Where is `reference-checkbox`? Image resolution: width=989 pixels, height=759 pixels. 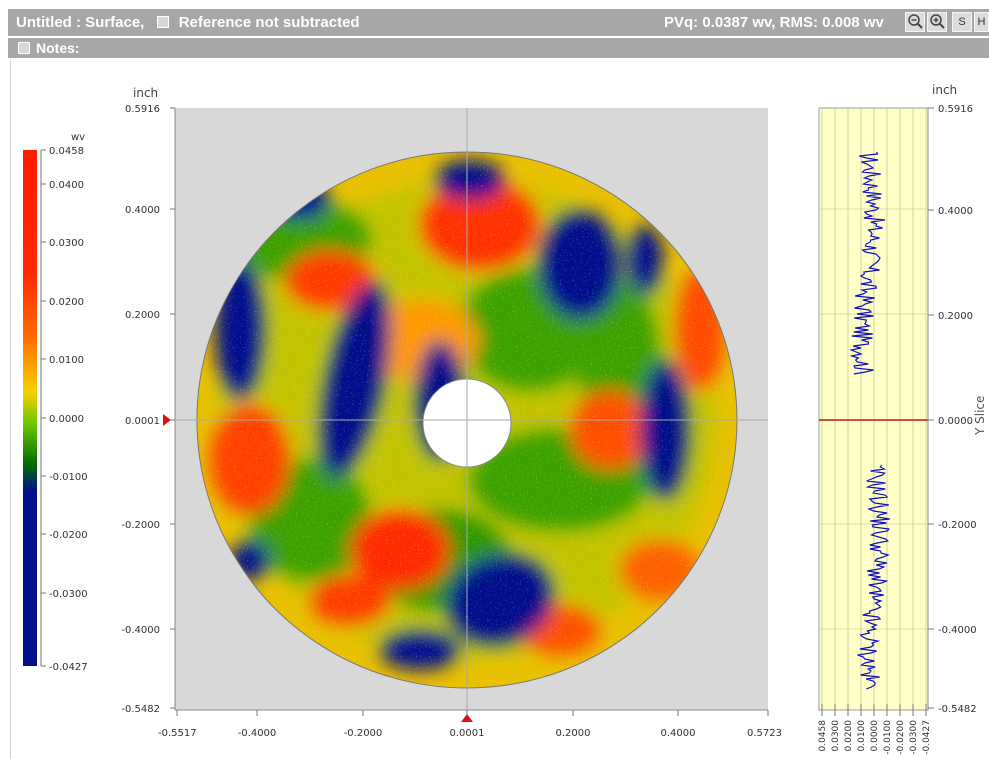
reference-checkbox is located at coordinates (162, 22).